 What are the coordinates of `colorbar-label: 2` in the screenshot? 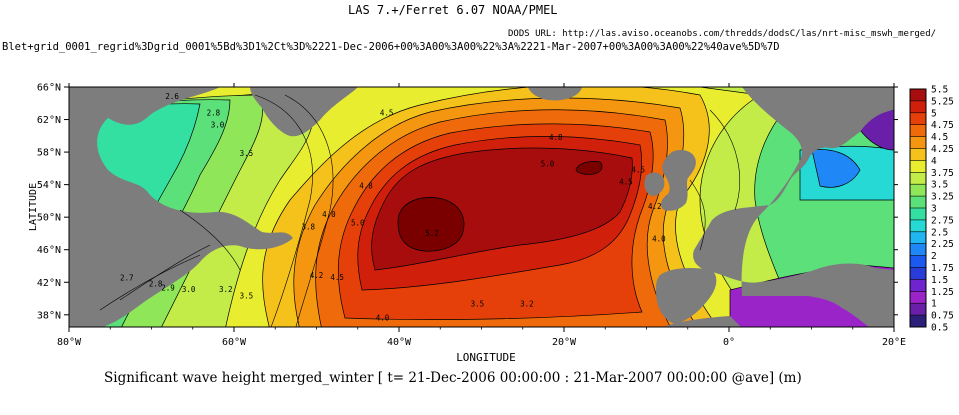 It's located at (934, 256).